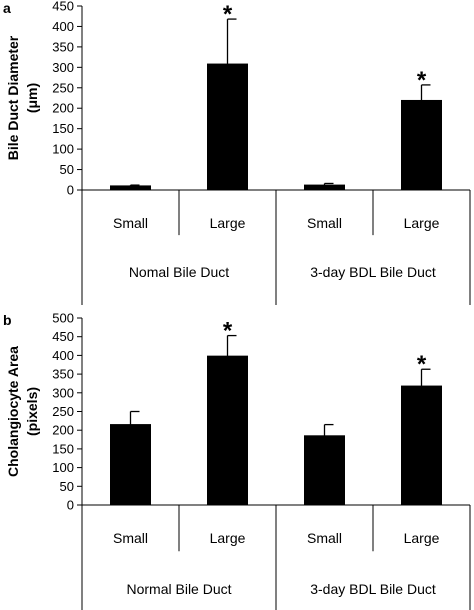 The height and width of the screenshot is (610, 474). I want to click on panel-b-y-tick-label: 300, so click(63, 392).